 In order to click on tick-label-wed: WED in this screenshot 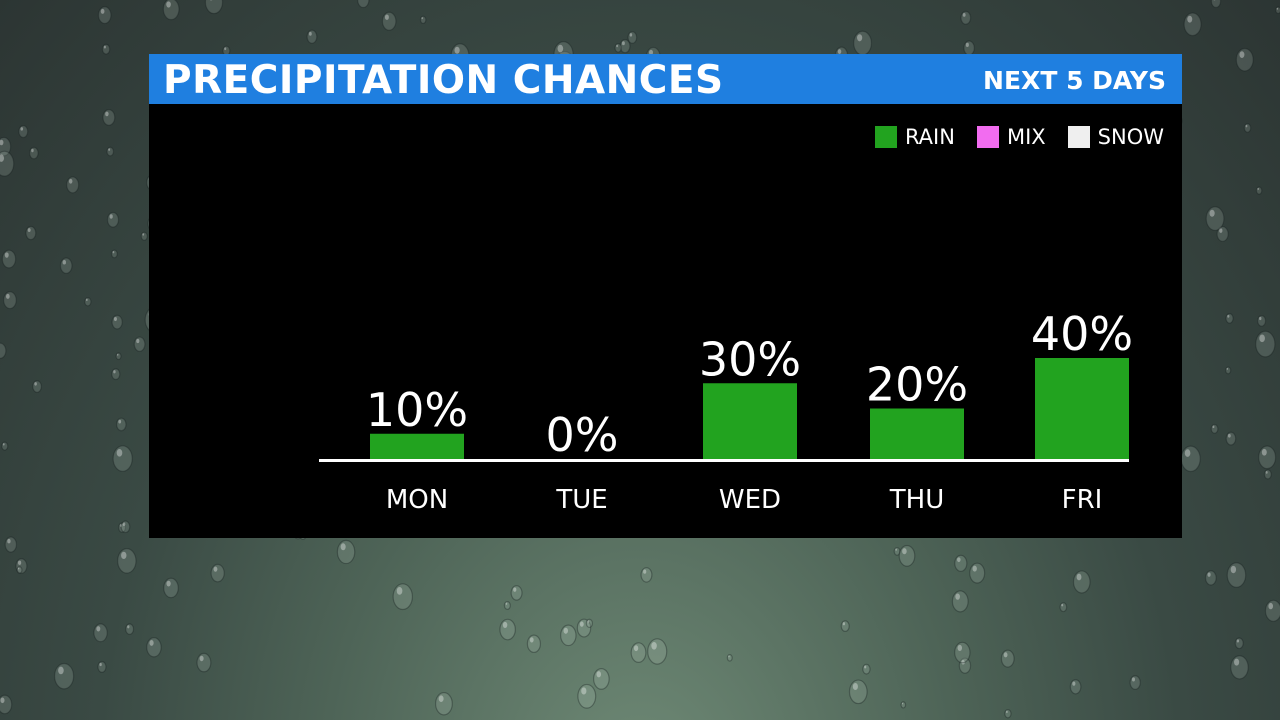, I will do `click(750, 500)`.